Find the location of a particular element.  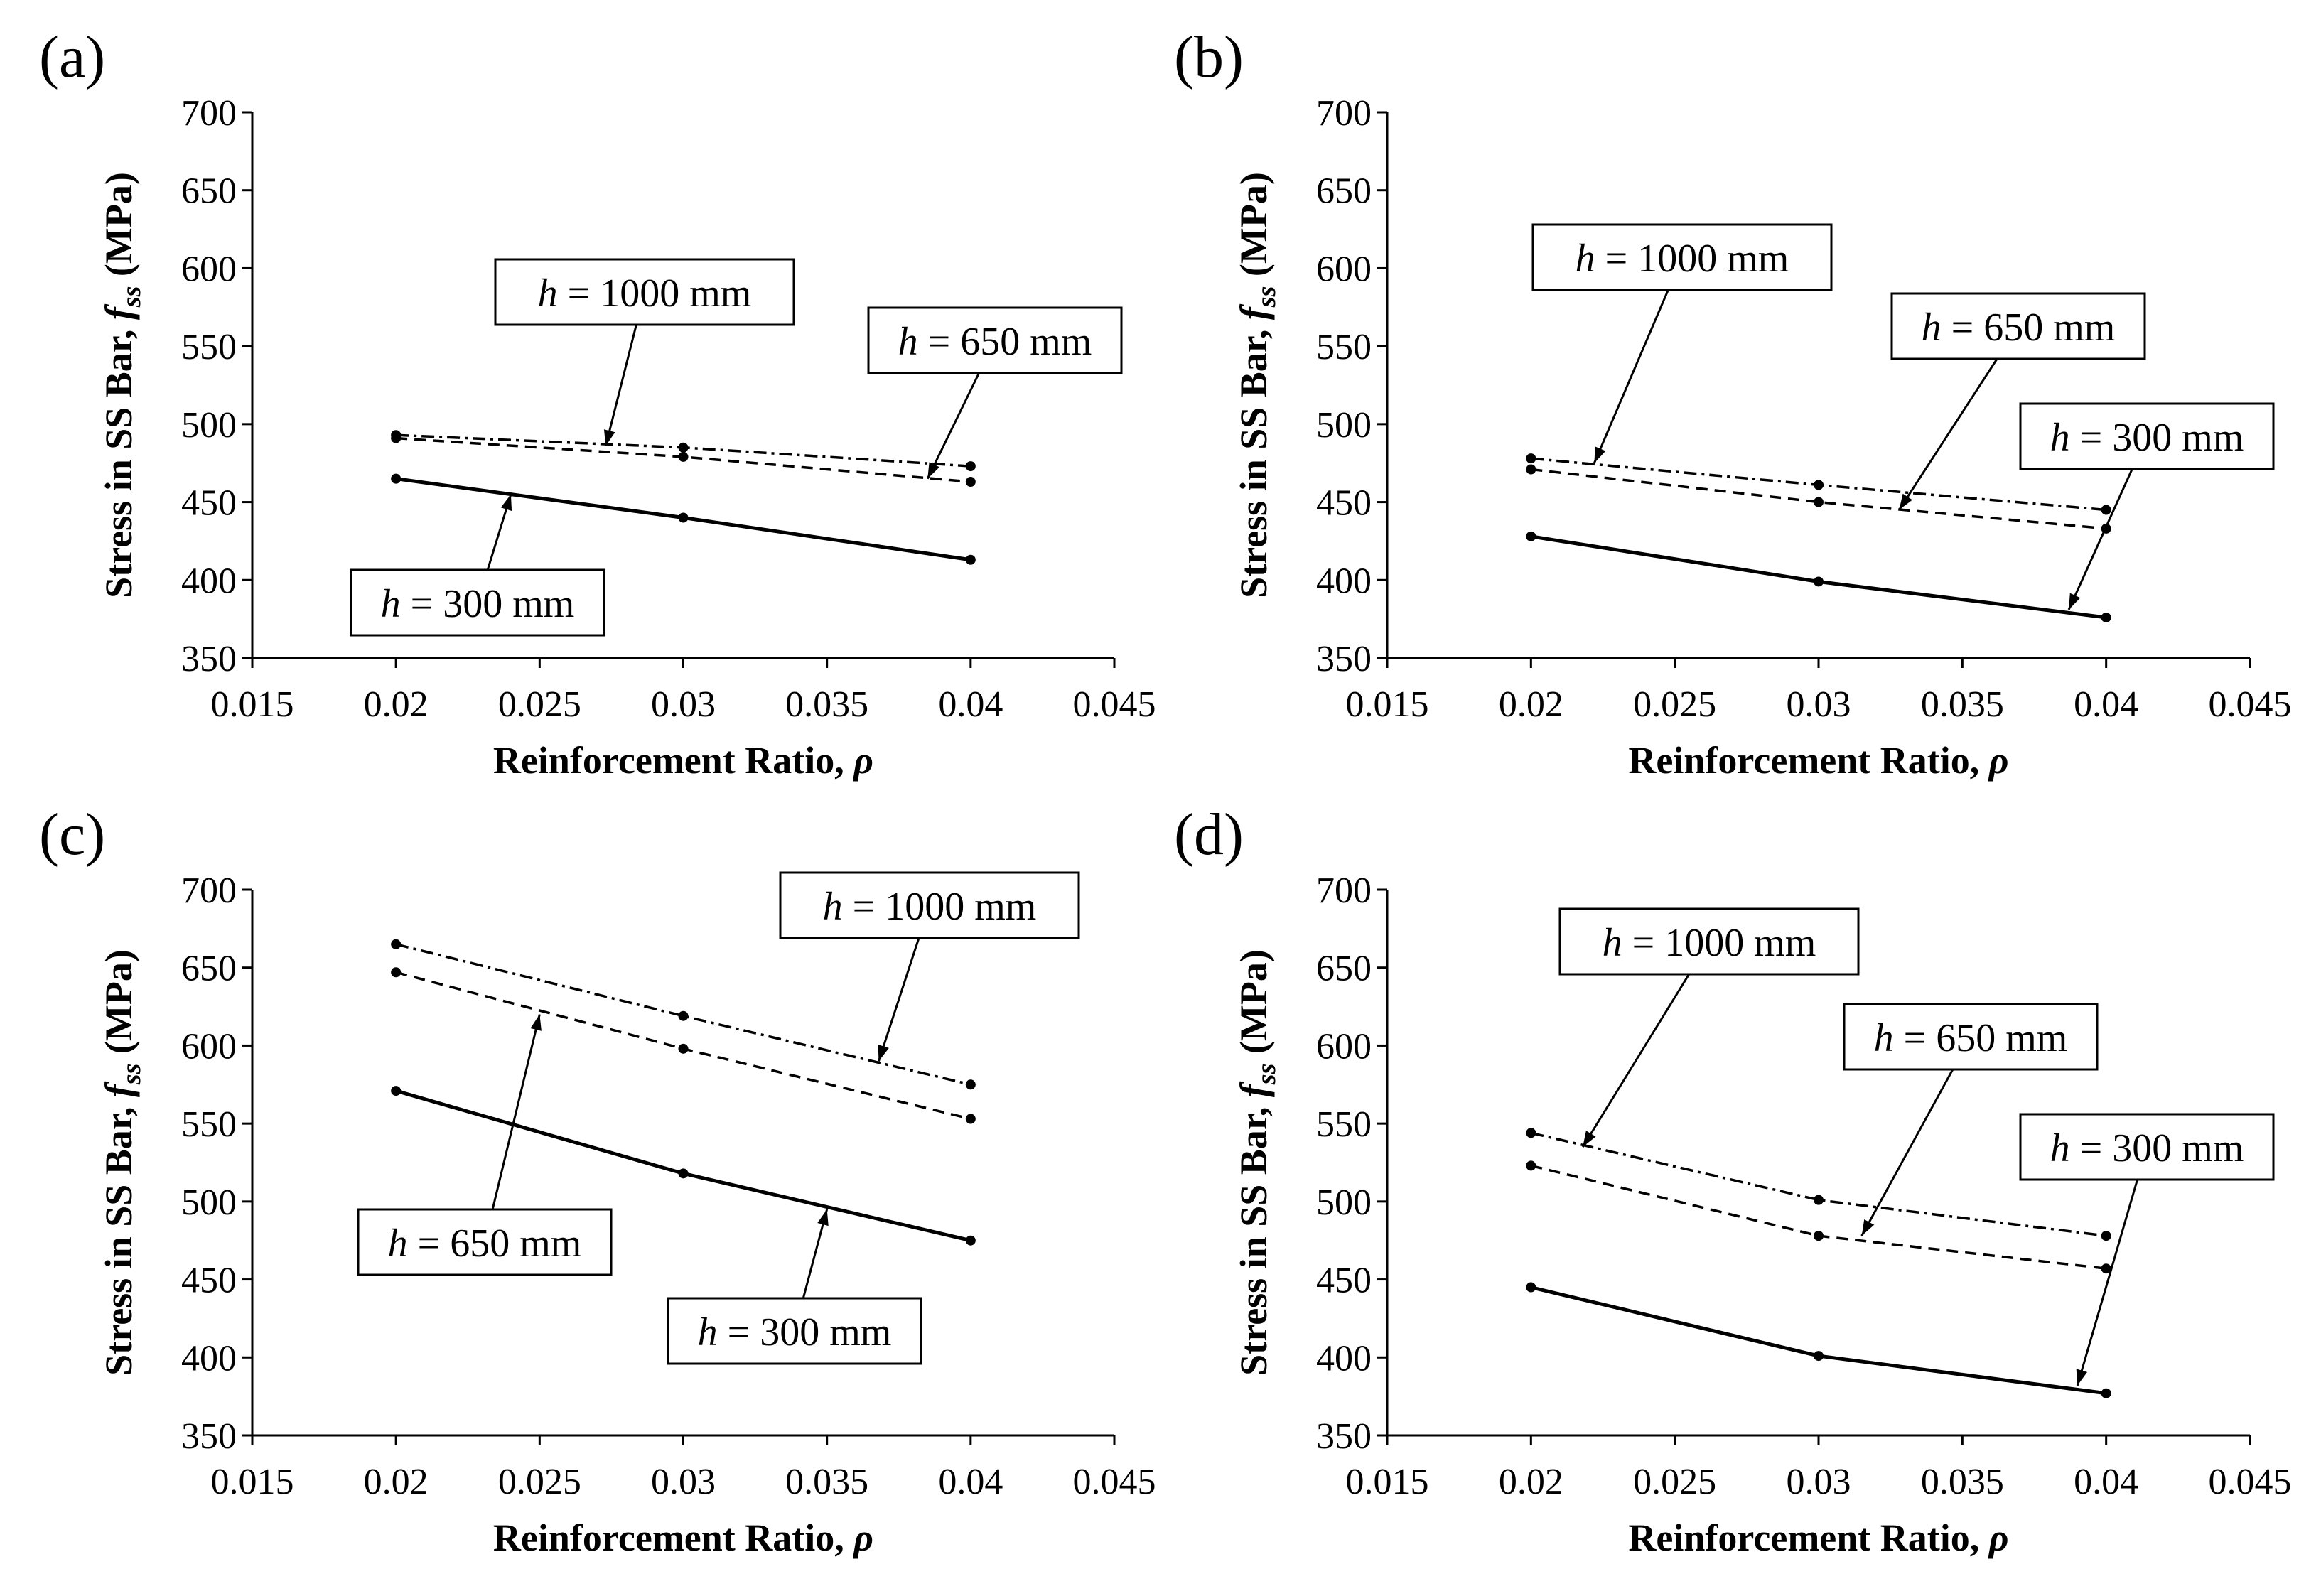

series-line-solid is located at coordinates (1818, 1341).